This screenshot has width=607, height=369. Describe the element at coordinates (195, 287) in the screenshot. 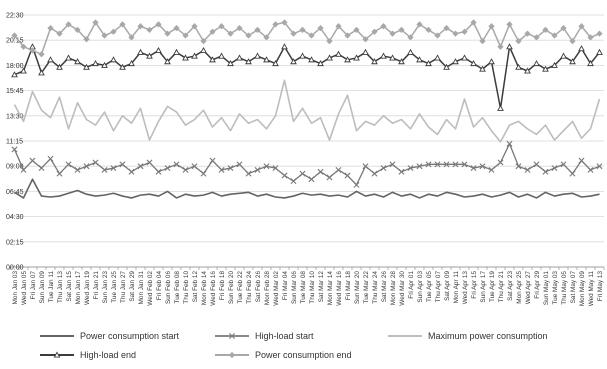

I see `x-tick-label: Sat Feb 12` at that location.